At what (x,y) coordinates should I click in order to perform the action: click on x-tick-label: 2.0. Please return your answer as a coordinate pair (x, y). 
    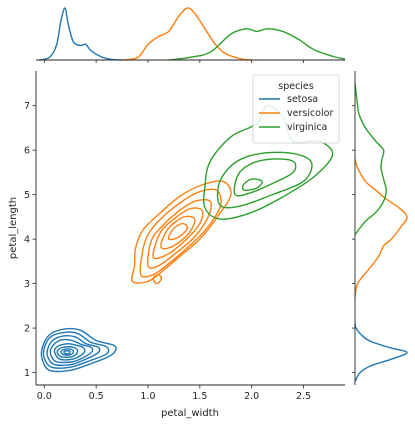
    Looking at the image, I should click on (251, 396).